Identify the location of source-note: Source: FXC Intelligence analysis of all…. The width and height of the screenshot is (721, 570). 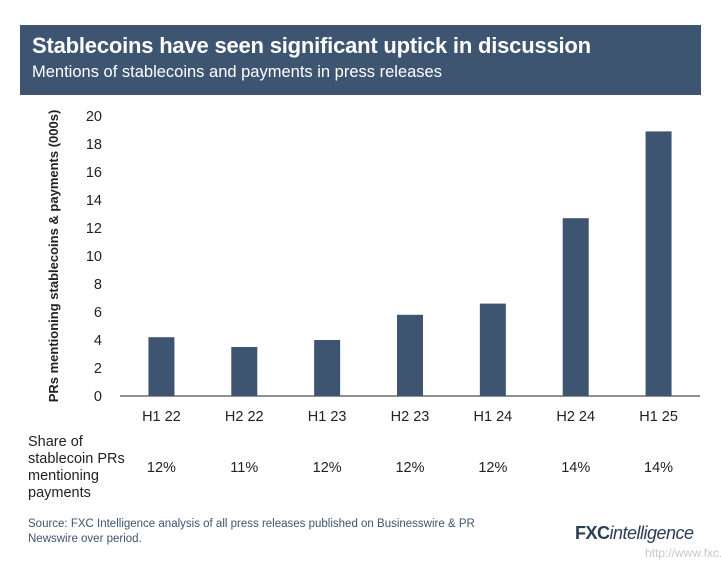
(251, 531).